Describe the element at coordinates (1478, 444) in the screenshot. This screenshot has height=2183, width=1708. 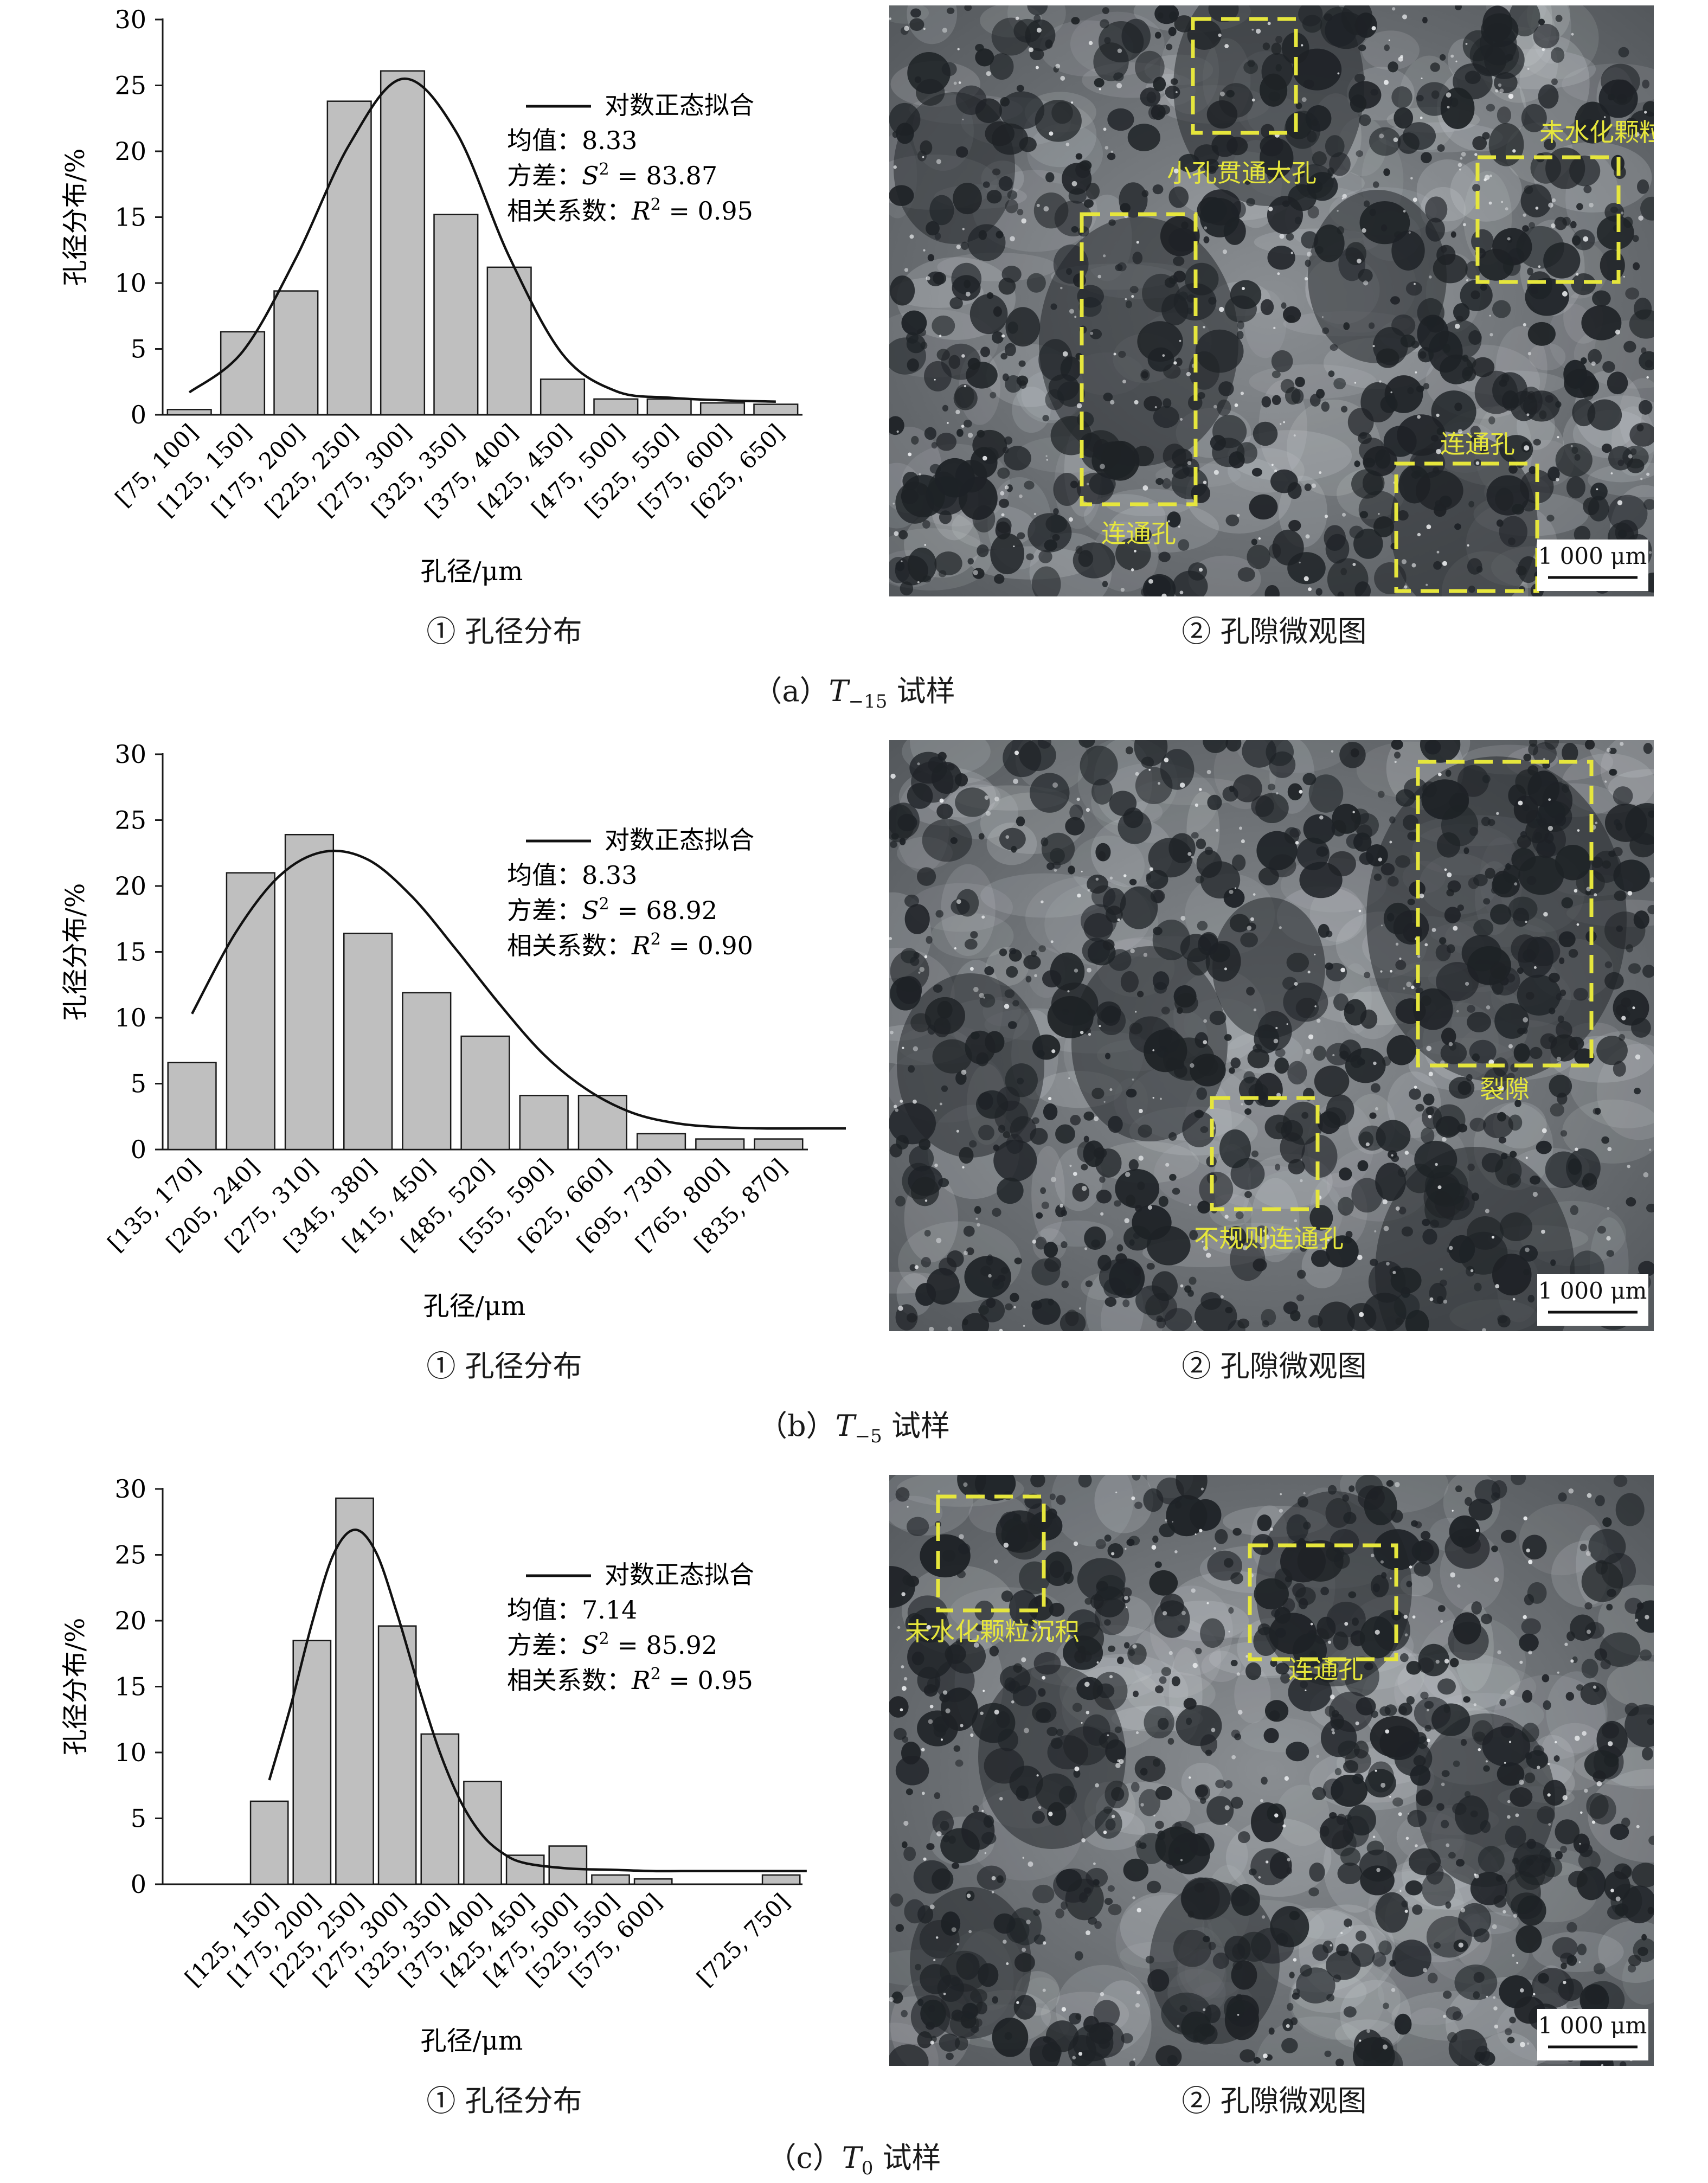
I see `annotation-label: 连通孔` at that location.